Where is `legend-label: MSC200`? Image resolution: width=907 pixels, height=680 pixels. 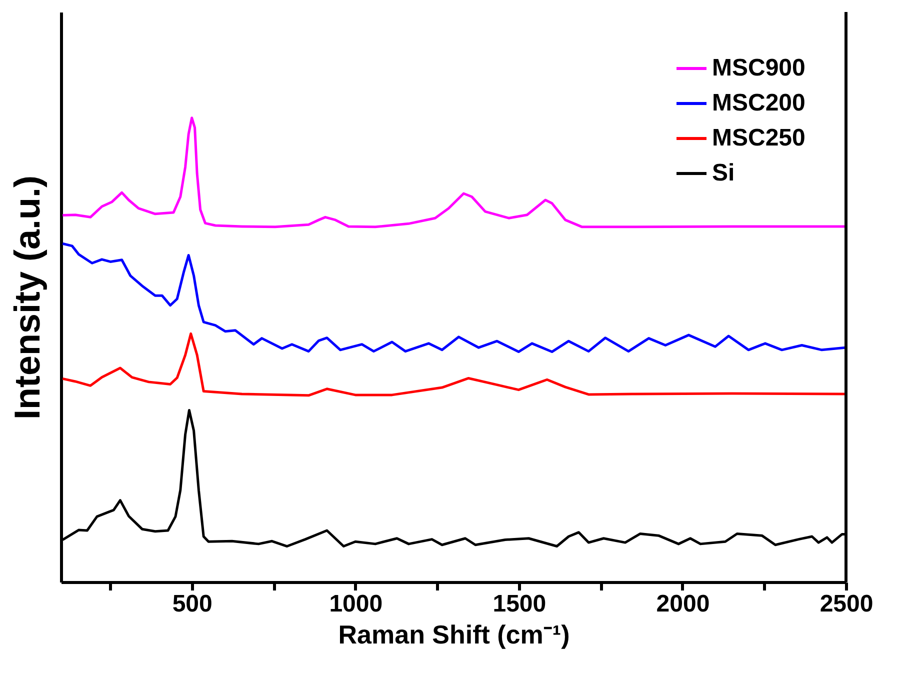 legend-label: MSC200 is located at coordinates (759, 103).